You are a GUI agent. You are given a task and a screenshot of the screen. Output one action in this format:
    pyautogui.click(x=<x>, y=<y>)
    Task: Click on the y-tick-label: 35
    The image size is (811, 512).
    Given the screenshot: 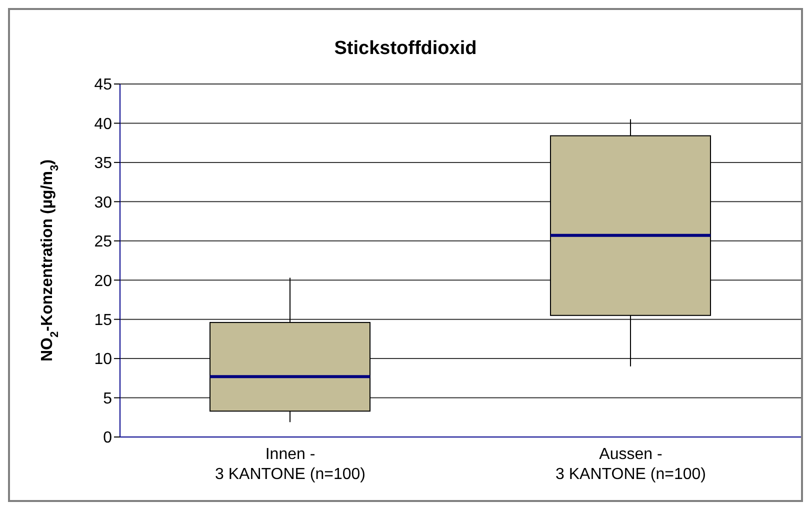 What is the action you would take?
    pyautogui.click(x=103, y=163)
    